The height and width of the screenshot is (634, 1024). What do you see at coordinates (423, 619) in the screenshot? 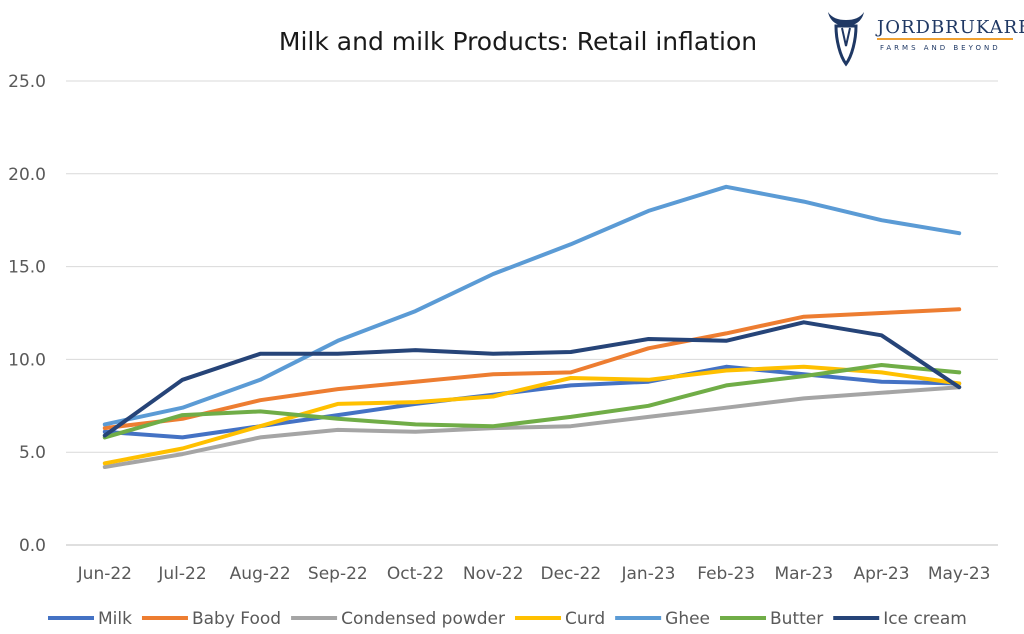
I see `legend-label: Condensed powder` at bounding box center [423, 619].